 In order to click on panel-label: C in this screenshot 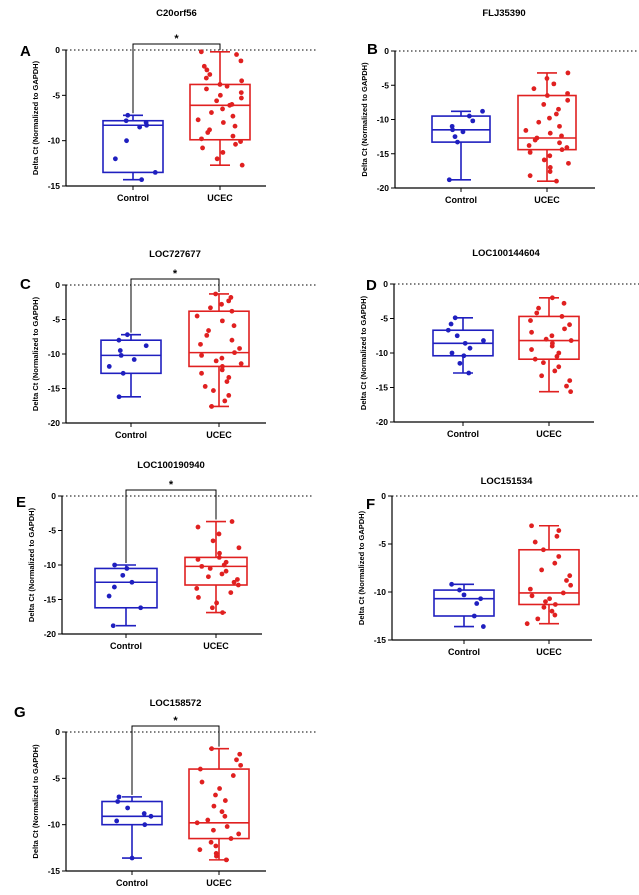, I will do `click(25, 284)`.